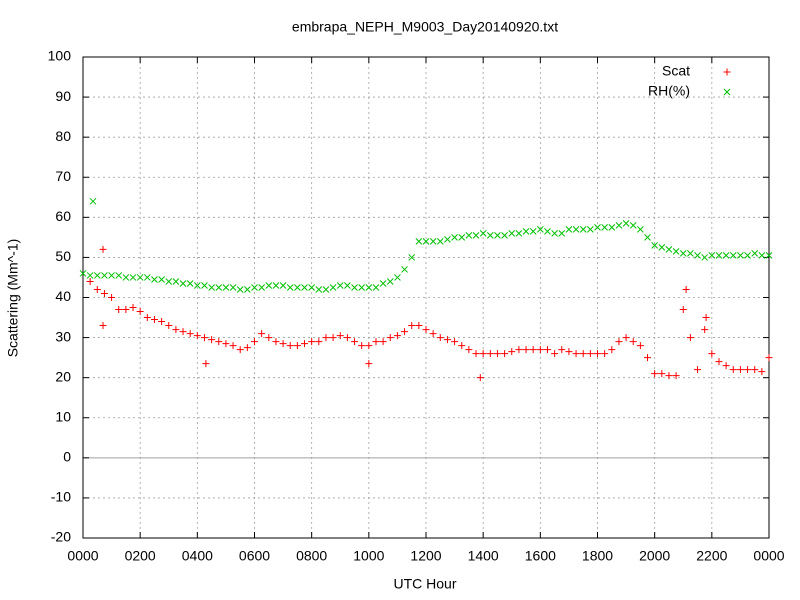  What do you see at coordinates (483, 556) in the screenshot?
I see `x-tick-label: 1400` at bounding box center [483, 556].